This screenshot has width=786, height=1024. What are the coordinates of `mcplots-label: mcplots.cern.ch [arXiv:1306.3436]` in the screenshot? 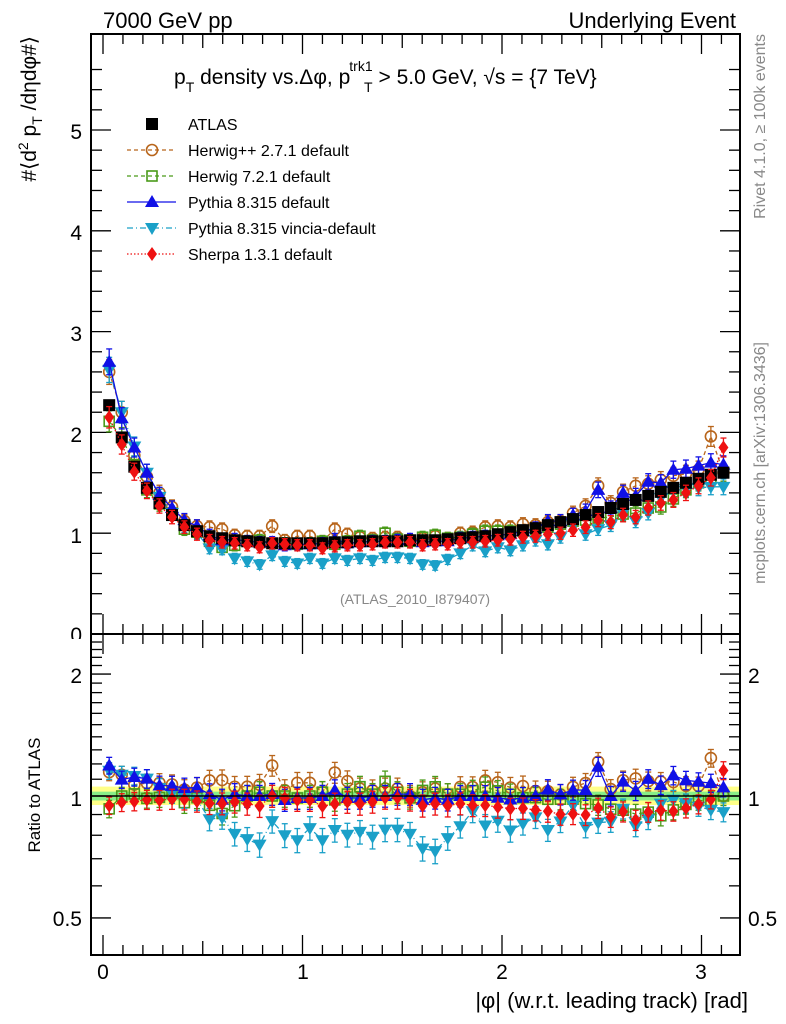 It's located at (760, 463).